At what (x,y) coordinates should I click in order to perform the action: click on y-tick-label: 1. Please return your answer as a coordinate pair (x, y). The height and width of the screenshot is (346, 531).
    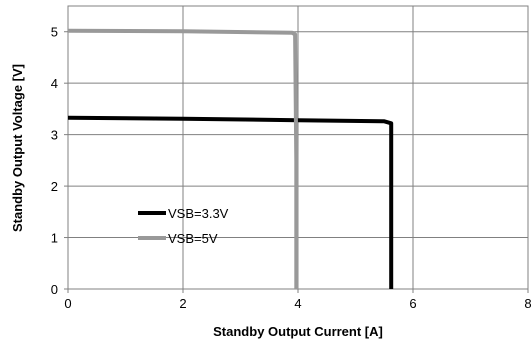
    Looking at the image, I should click on (54, 238).